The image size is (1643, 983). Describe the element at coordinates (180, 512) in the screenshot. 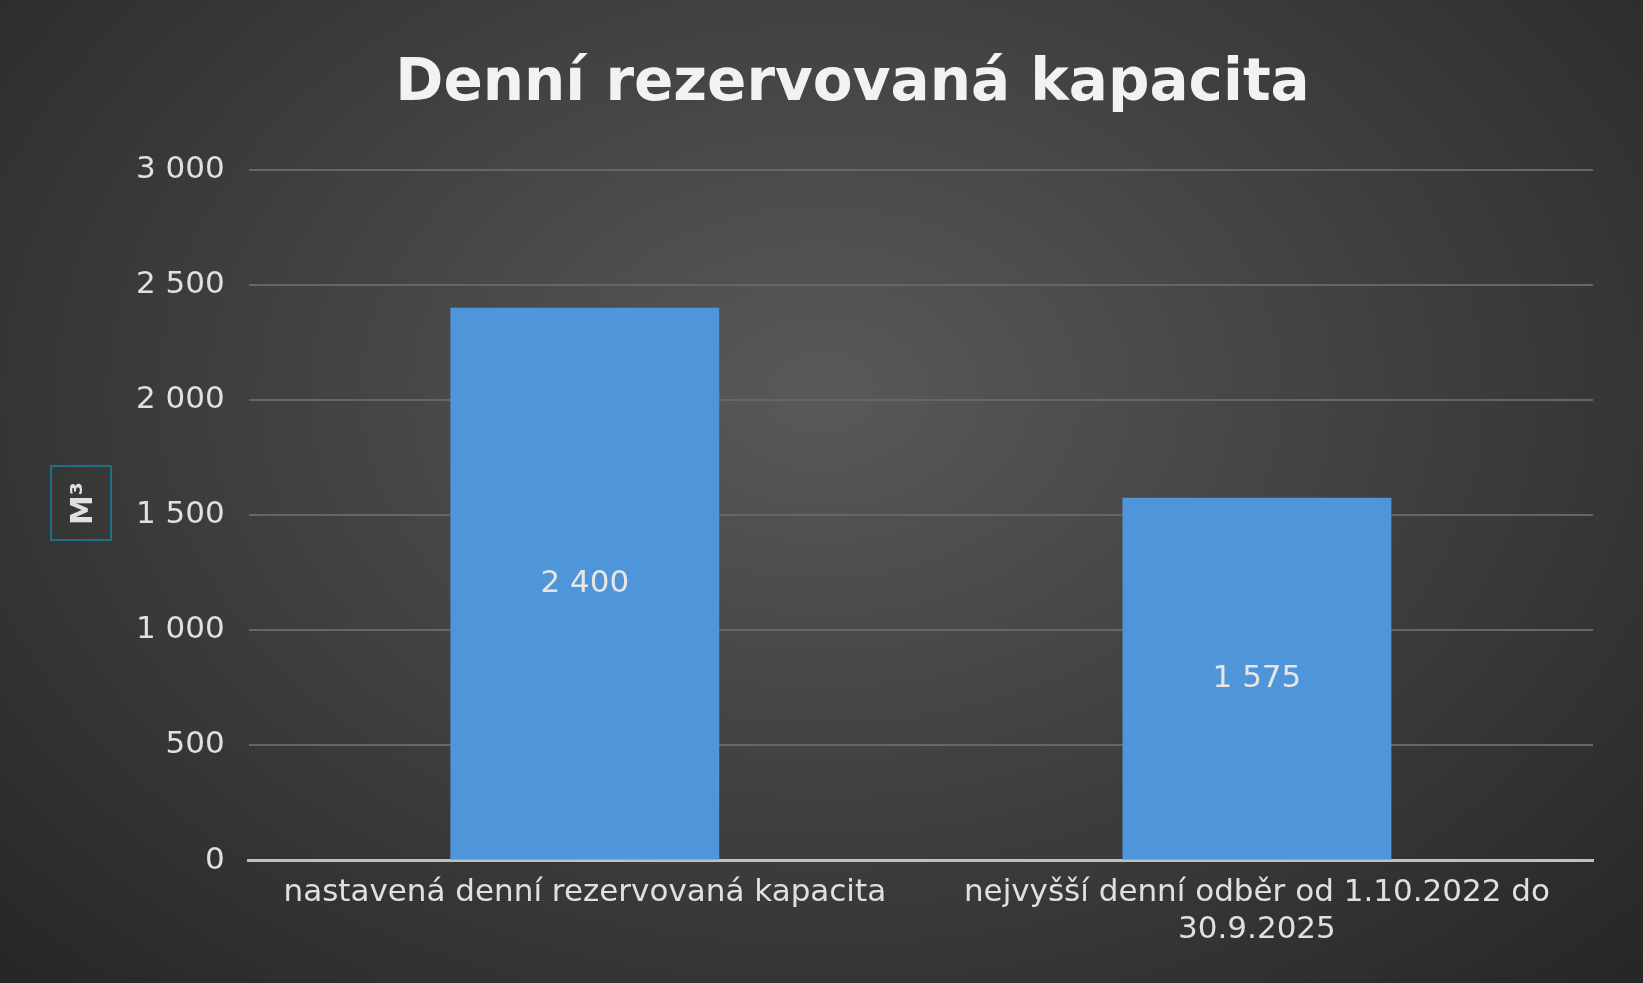

I see `y-tick-label: 1 500` at that location.